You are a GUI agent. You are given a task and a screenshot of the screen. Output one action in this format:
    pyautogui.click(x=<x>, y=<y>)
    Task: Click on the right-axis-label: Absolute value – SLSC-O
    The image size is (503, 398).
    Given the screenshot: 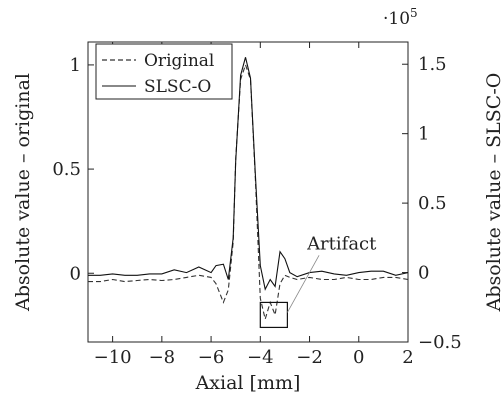 What is the action you would take?
    pyautogui.click(x=493, y=193)
    